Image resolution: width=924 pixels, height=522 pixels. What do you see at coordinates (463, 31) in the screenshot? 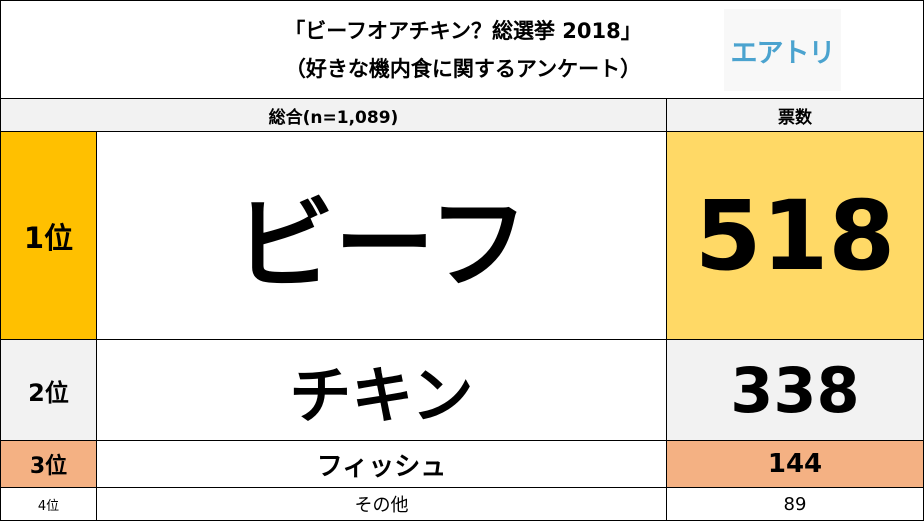
I see `title-line-1: 「ビーフオアチキン？総選挙 2018」` at bounding box center [463, 31].